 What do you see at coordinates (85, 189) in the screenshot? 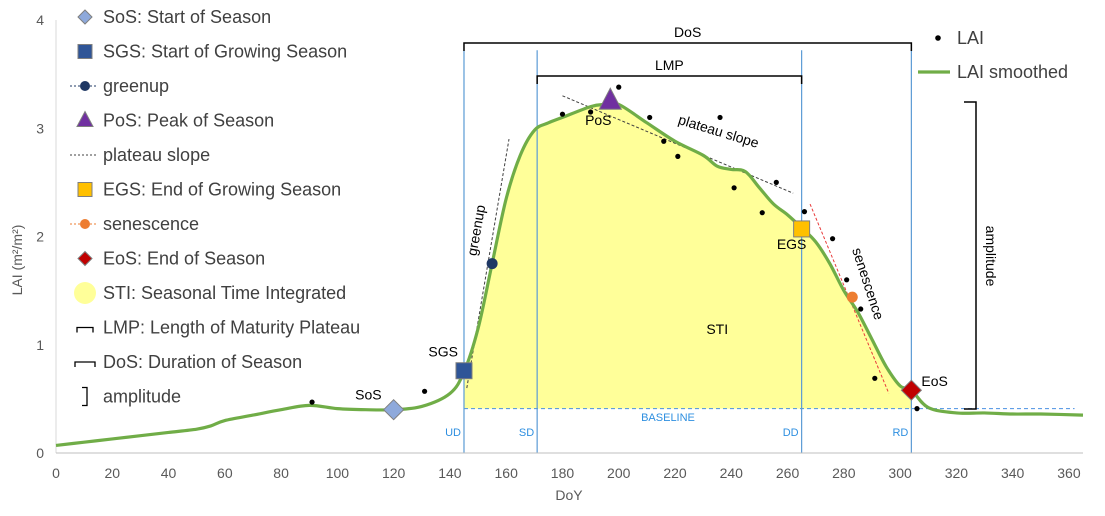
I see `legend-item-5-symbol` at bounding box center [85, 189].